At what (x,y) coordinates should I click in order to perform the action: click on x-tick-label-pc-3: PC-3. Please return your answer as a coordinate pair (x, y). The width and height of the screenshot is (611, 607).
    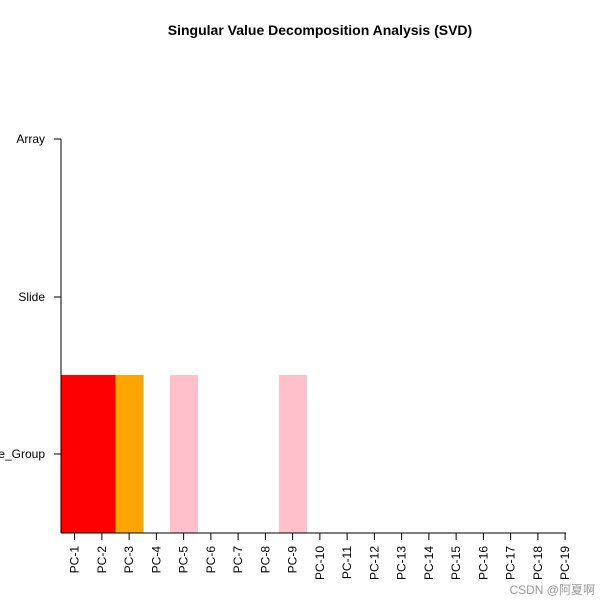
    Looking at the image, I should click on (129, 560).